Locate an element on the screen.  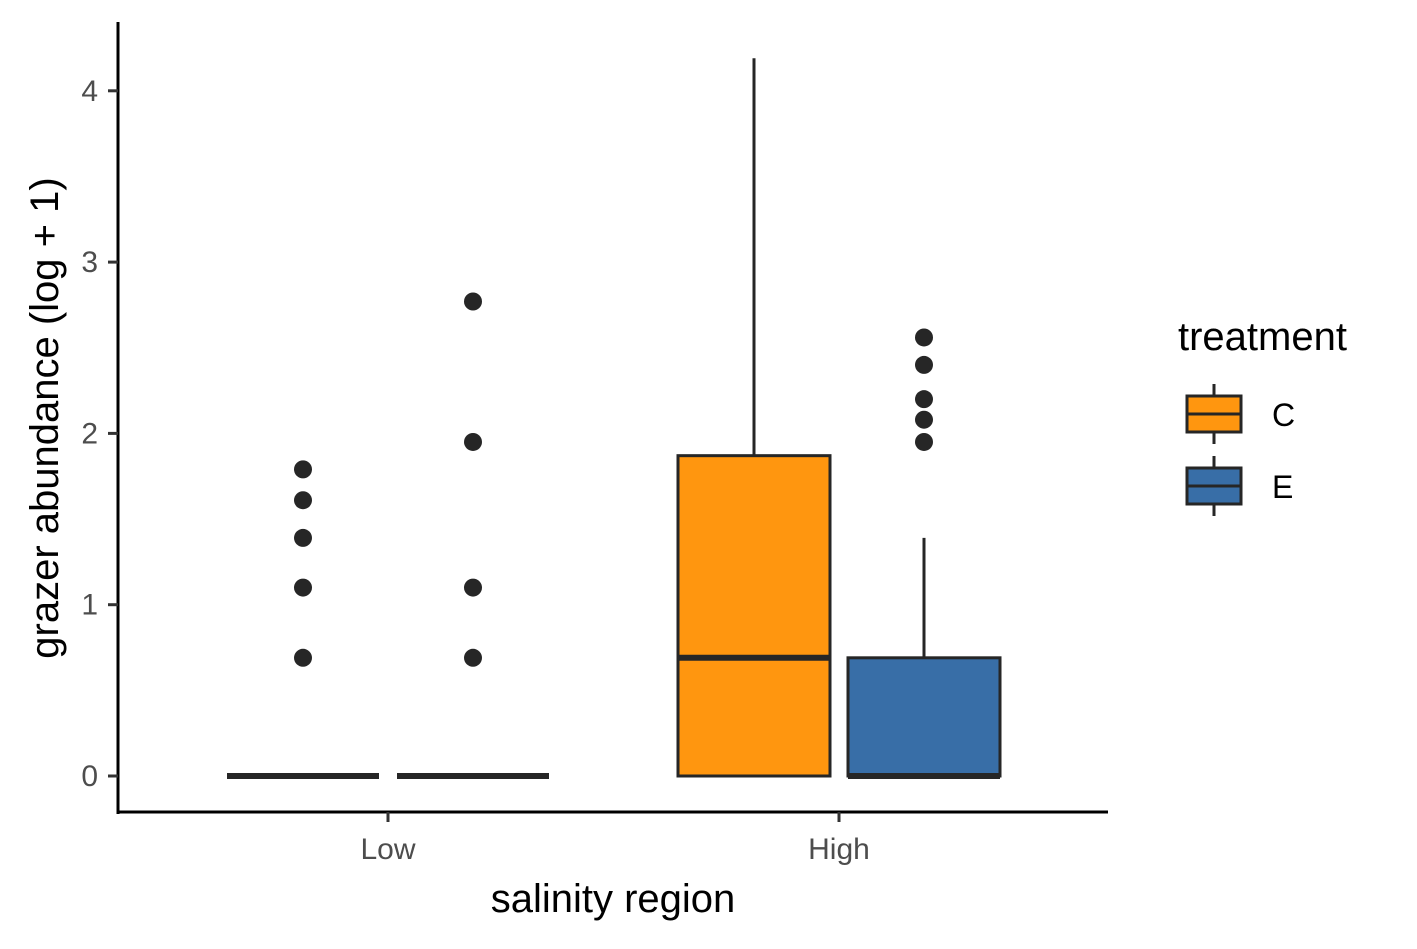
x-axis-title: salinity region is located at coordinates (613, 899).